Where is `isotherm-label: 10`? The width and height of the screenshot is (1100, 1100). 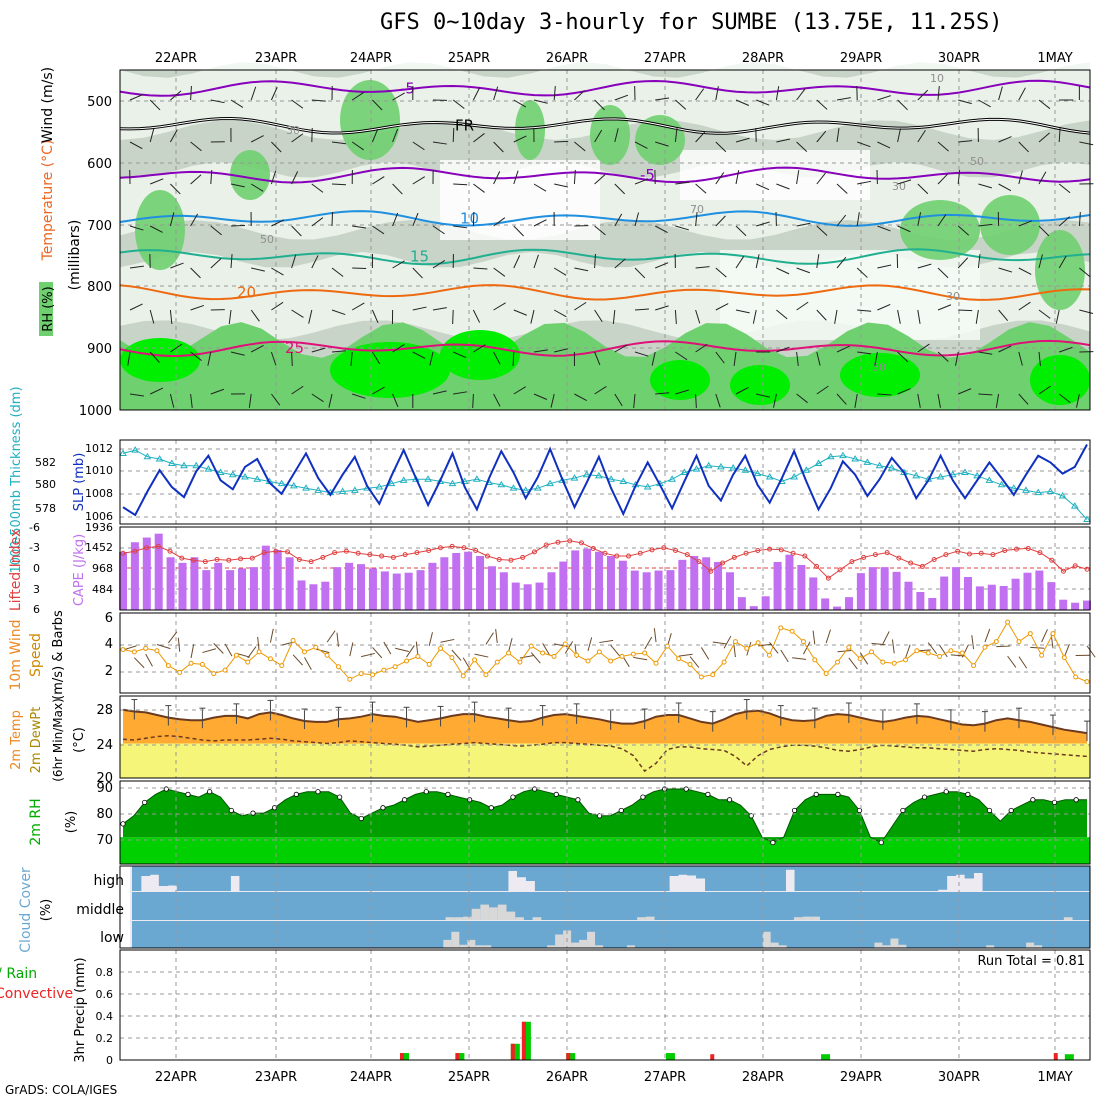
isotherm-label: 10 is located at coordinates (469, 218).